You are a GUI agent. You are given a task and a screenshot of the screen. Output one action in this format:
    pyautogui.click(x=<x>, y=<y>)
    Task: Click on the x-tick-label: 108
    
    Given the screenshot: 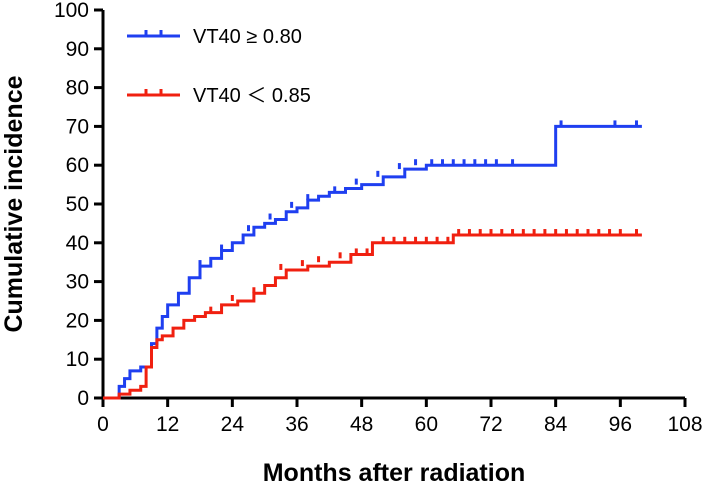 What is the action you would take?
    pyautogui.click(x=684, y=424)
    